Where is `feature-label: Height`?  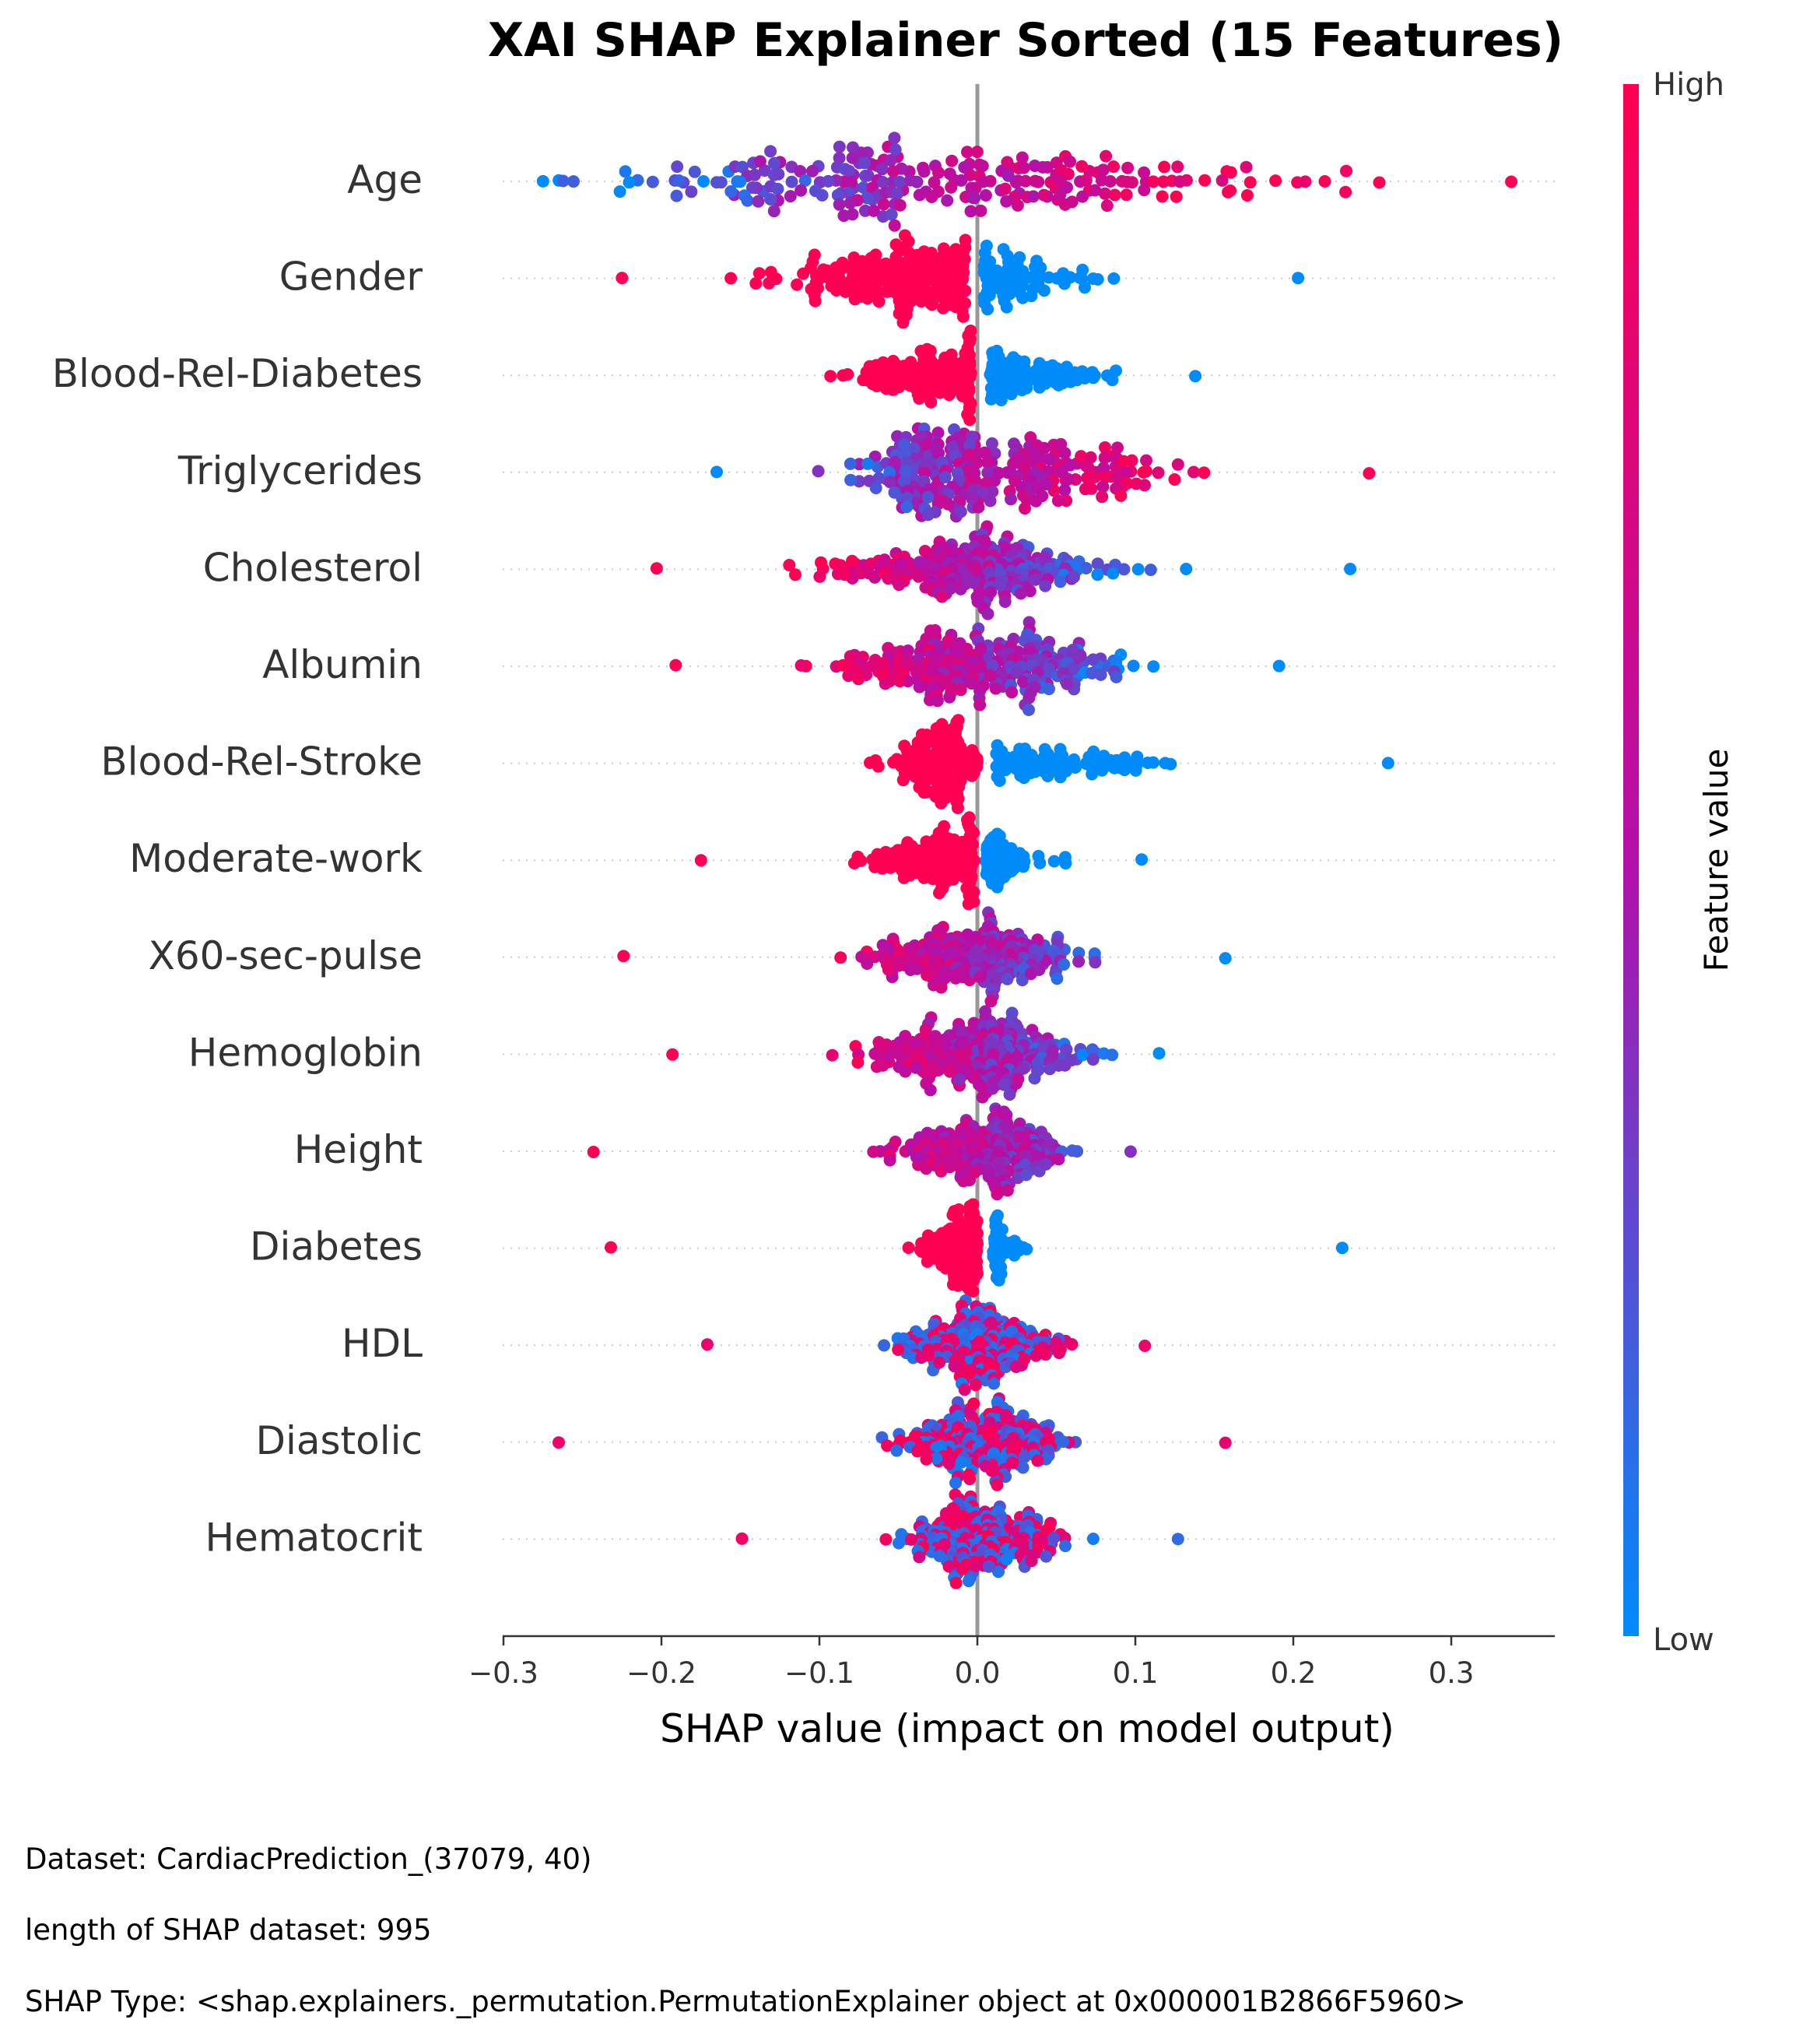
feature-label: Height is located at coordinates (358, 1149).